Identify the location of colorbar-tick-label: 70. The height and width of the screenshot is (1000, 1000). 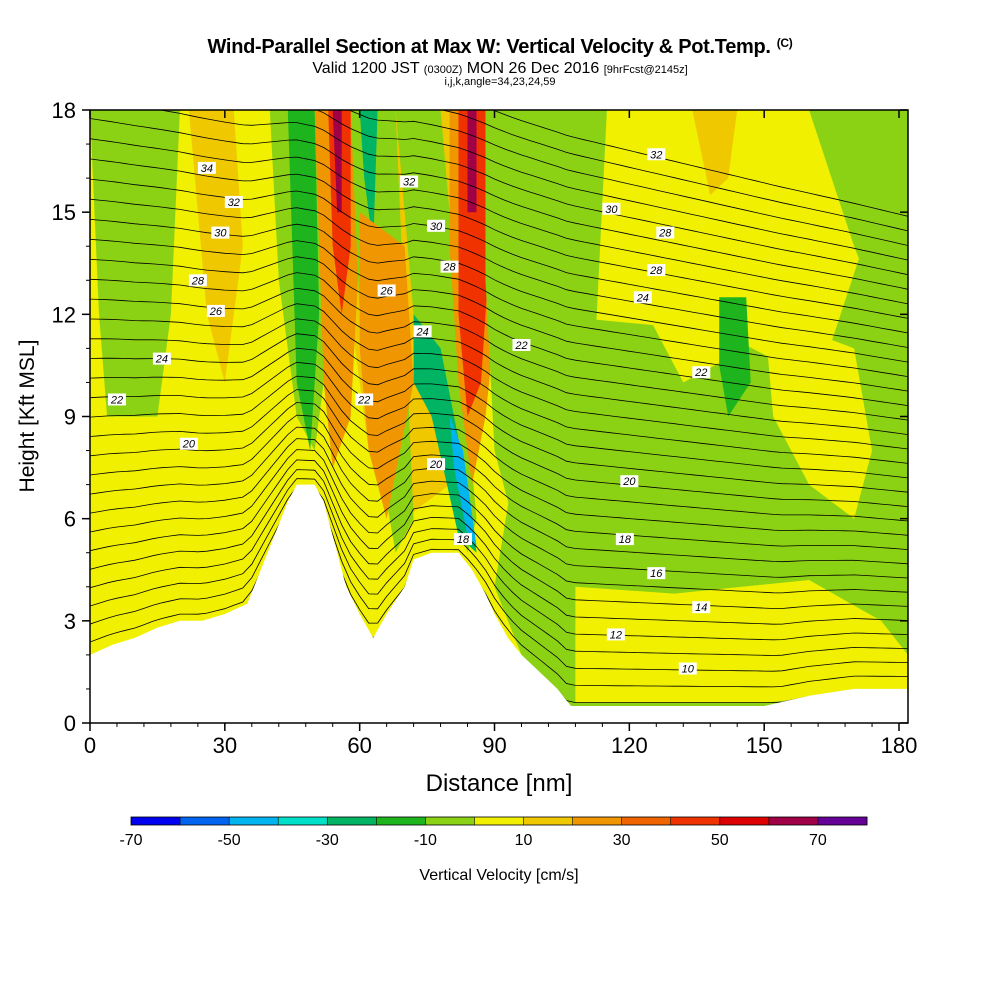
(818, 840).